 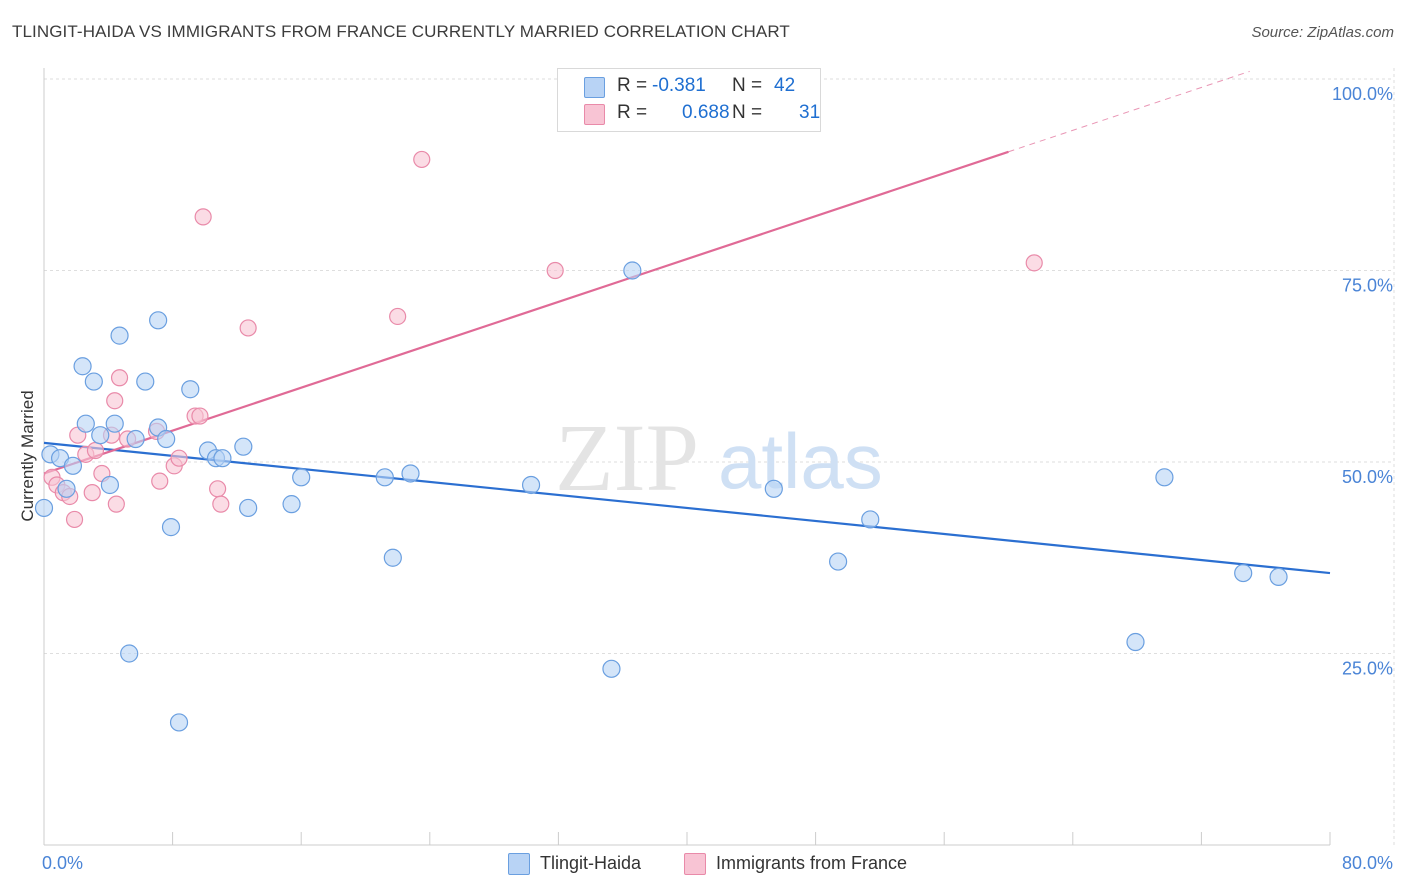 What do you see at coordinates (27, 455) in the screenshot?
I see `y-axis-label: Currently Married` at bounding box center [27, 455].